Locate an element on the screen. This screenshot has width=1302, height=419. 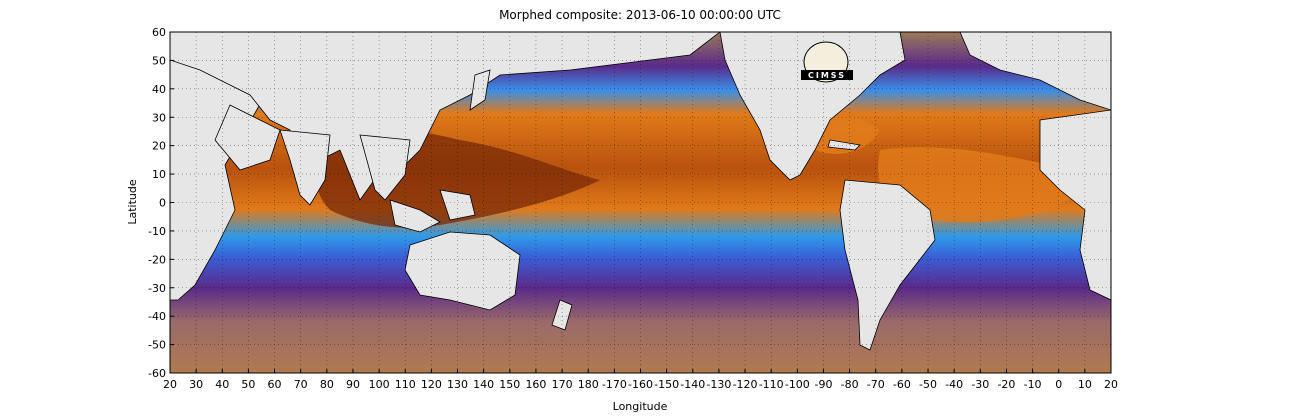
y-tick-label: 60 is located at coordinates (159, 32).